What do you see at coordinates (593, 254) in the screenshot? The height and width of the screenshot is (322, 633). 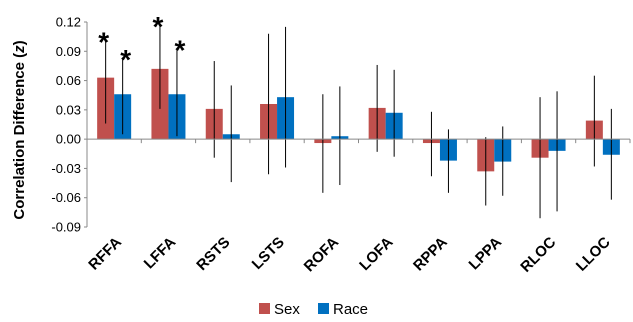 I see `x-category-label: LLOC` at bounding box center [593, 254].